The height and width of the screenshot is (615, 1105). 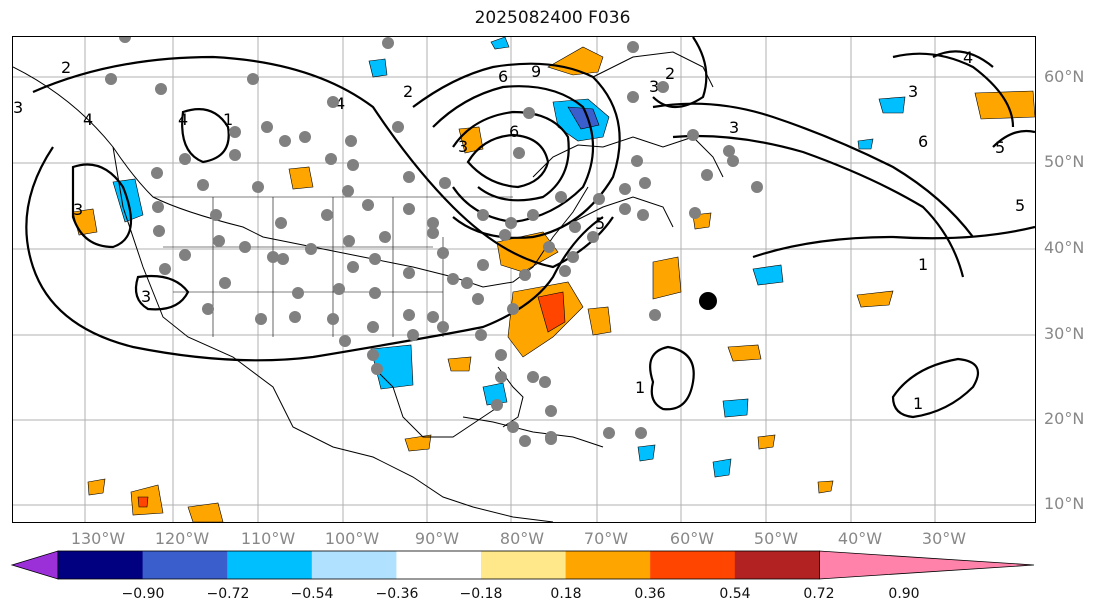 I want to click on colorbar-tick-label: 0.90, so click(x=904, y=594).